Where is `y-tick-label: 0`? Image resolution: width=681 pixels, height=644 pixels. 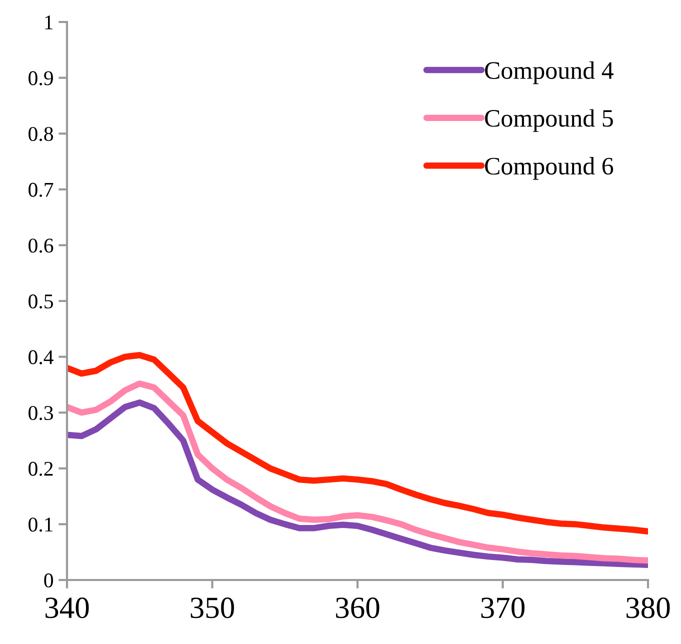 y-tick-label: 0 is located at coordinates (49, 580).